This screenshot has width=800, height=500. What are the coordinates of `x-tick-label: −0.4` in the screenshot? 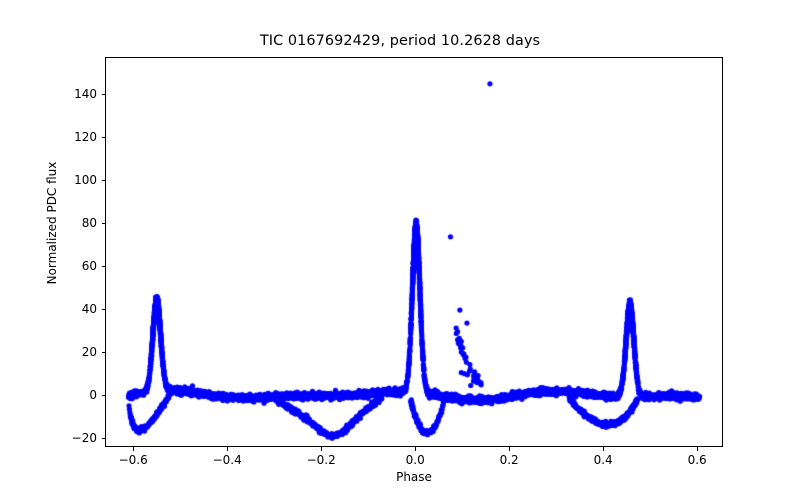 It's located at (227, 460).